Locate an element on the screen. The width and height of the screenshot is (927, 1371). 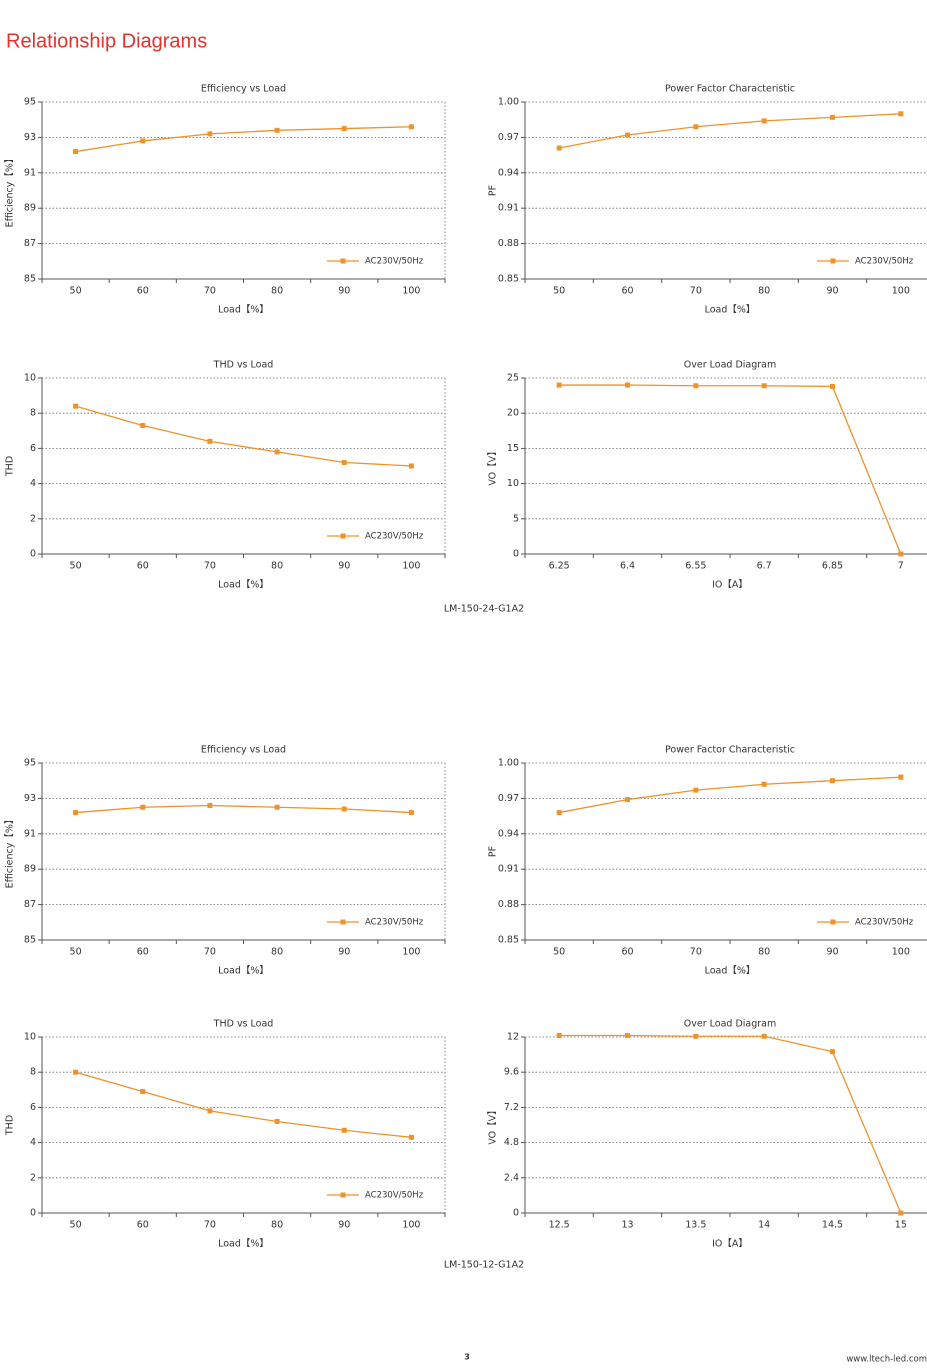
page-title: Relationship Diagrams is located at coordinates (106, 41).